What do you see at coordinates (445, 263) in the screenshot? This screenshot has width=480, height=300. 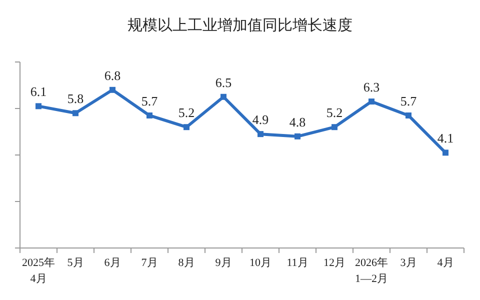 I see `x-tick-label: 4月` at bounding box center [445, 263].